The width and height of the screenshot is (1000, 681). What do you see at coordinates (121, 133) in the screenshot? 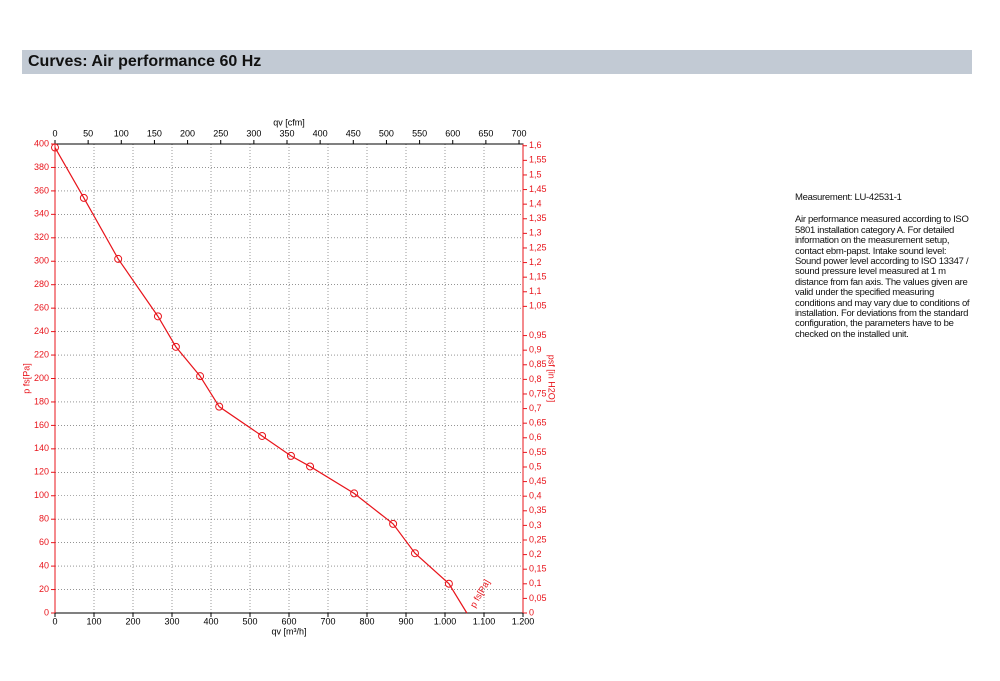
I see `x2-tick-label: 100` at bounding box center [121, 133].